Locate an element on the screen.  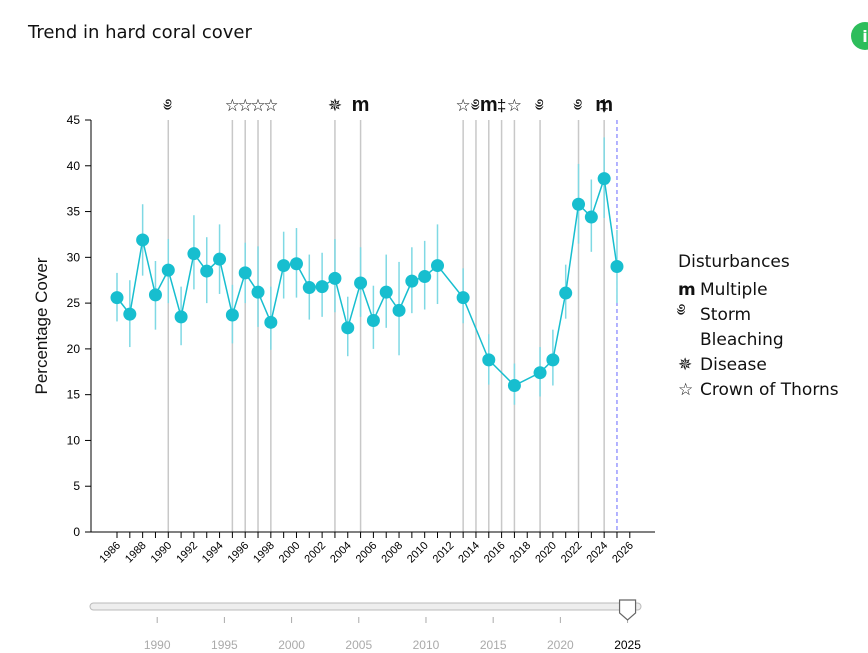
slider-tick-label: 2005 is located at coordinates (358, 645).